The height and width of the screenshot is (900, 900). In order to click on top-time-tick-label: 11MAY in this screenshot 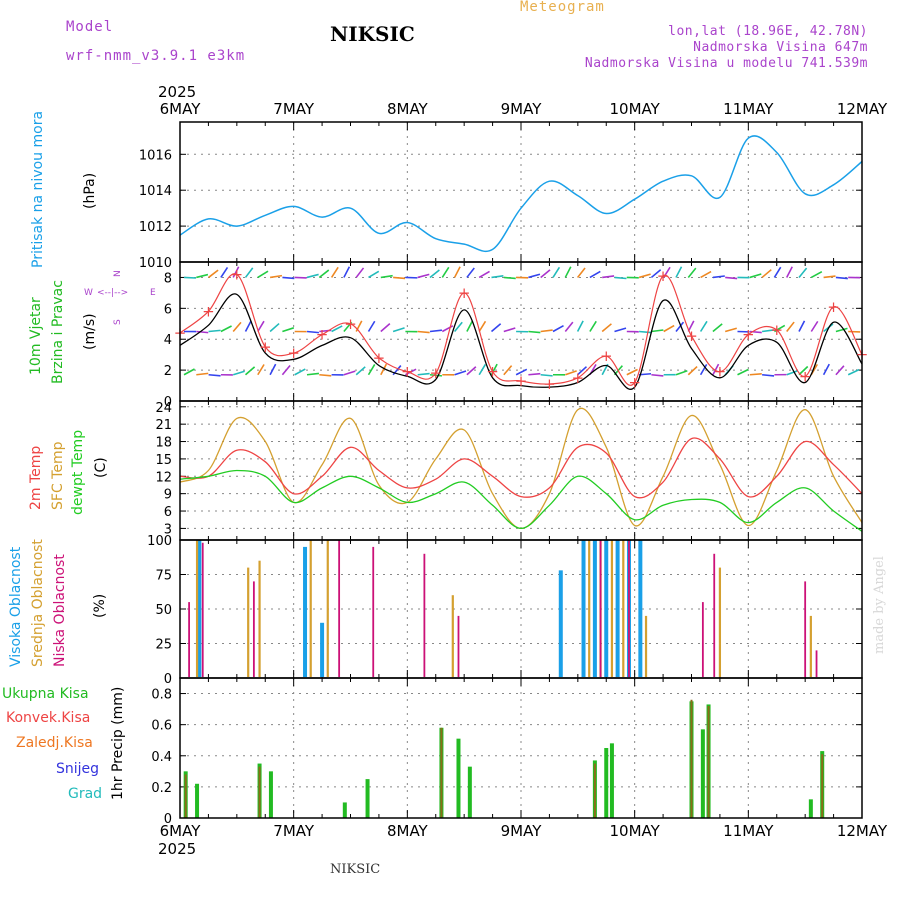, I will do `click(748, 109)`.